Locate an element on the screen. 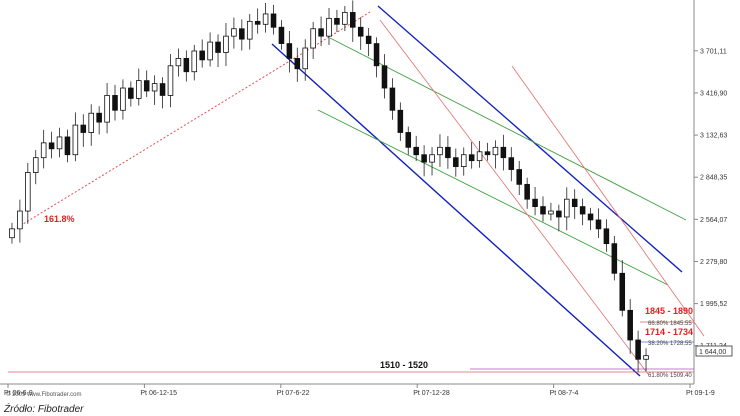  last-value-box is located at coordinates (714, 351).